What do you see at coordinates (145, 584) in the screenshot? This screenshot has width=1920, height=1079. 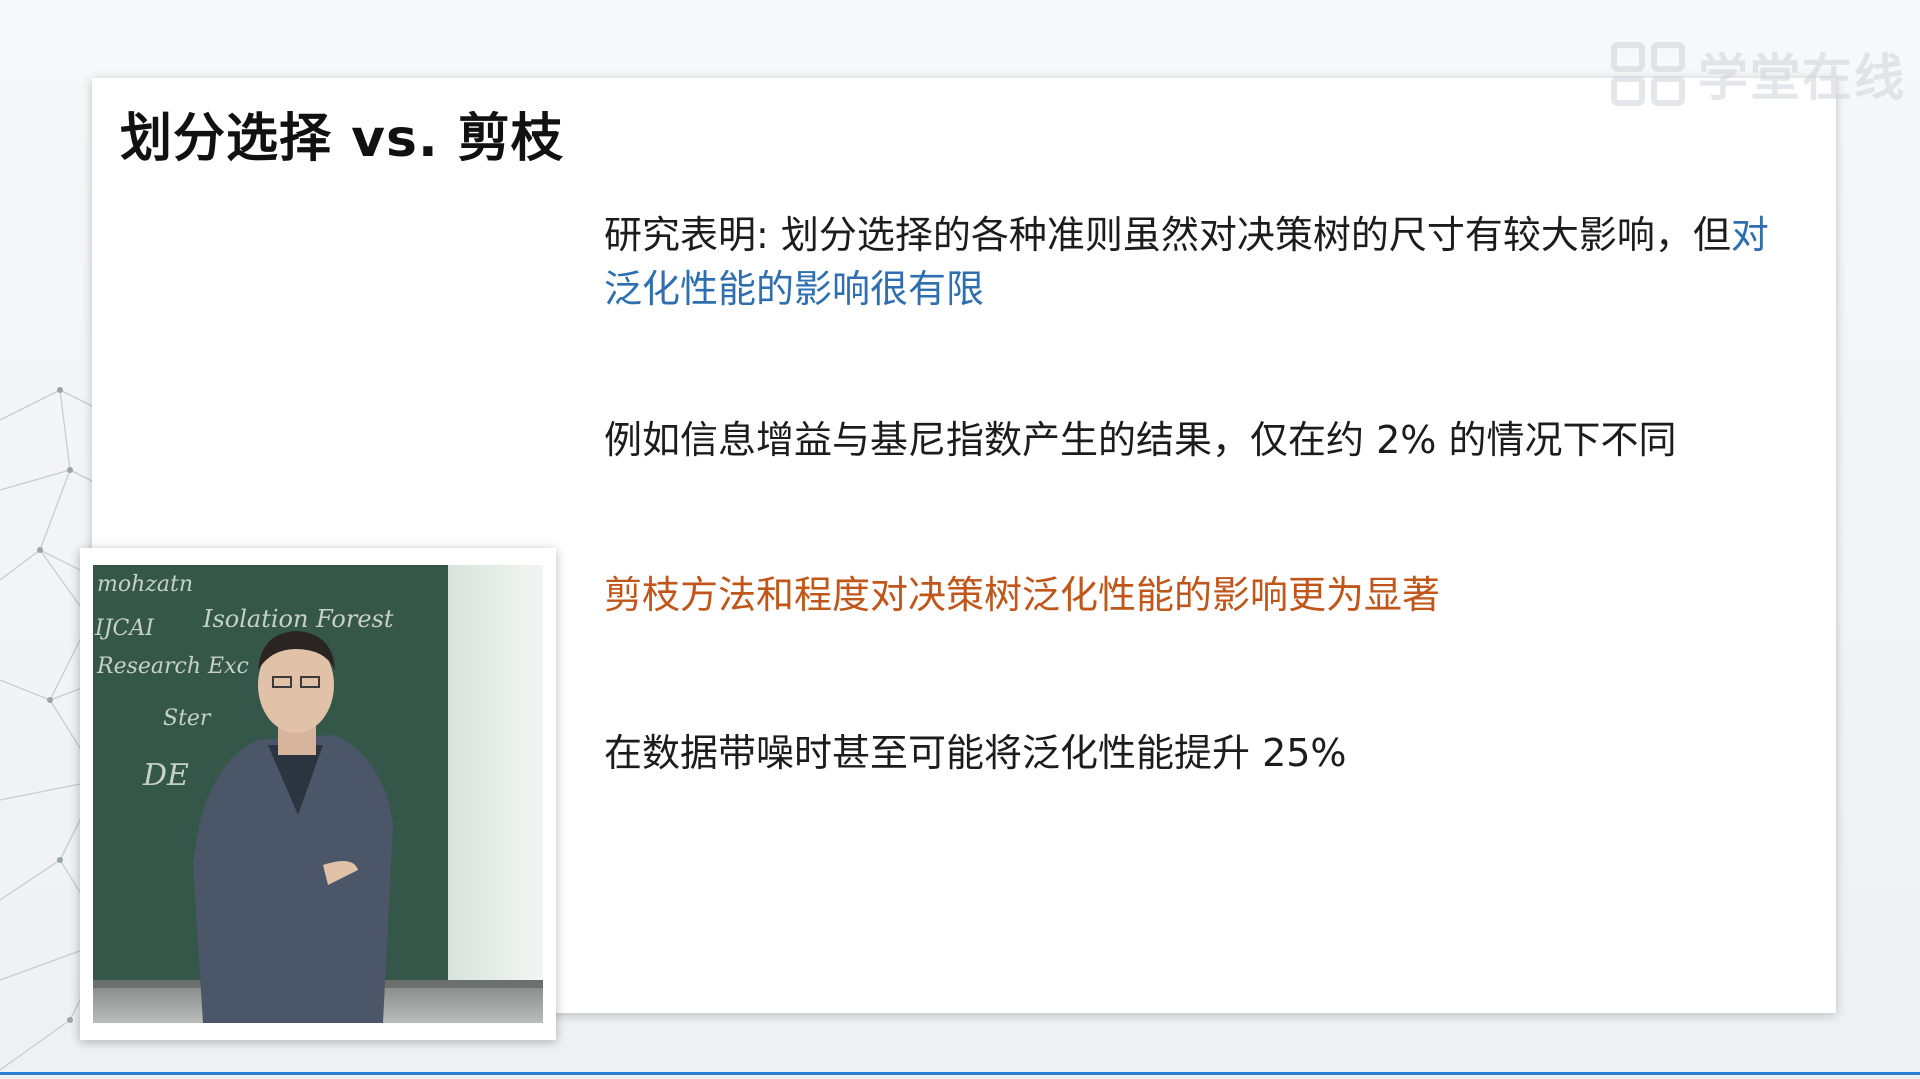 I see `chalk-text-1: mohzatn` at bounding box center [145, 584].